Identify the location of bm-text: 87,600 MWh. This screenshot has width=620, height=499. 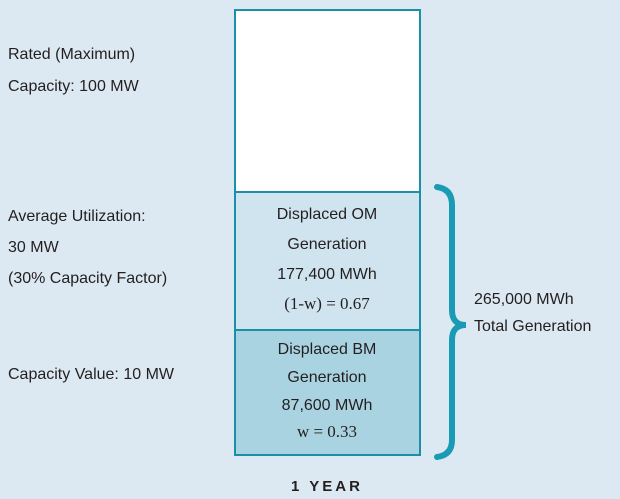
(327, 405).